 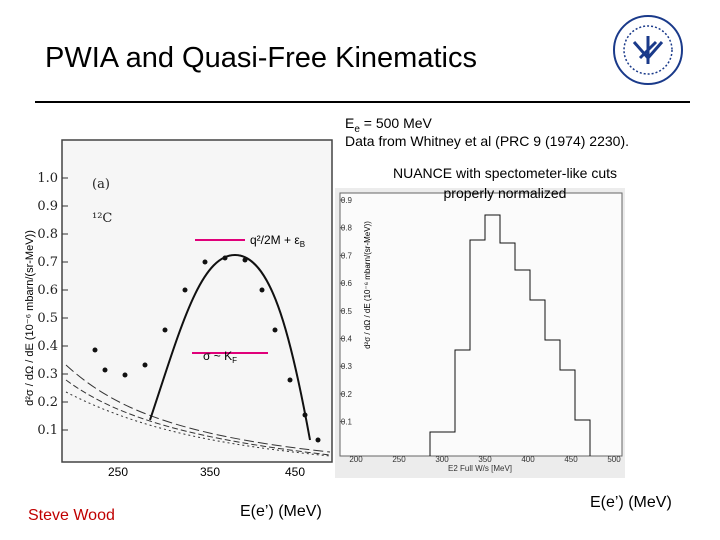 What do you see at coordinates (367, 285) in the screenshot?
I see `right-y-label: d²σ / dΩ / dE (10⁻⁶ mbarn/(sr-MeV))` at bounding box center [367, 285].